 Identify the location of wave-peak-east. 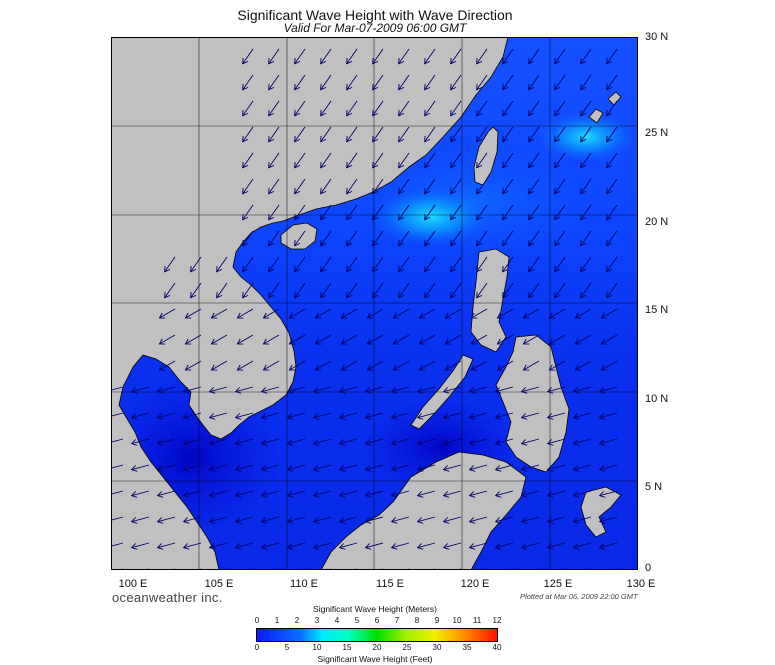
(586, 137).